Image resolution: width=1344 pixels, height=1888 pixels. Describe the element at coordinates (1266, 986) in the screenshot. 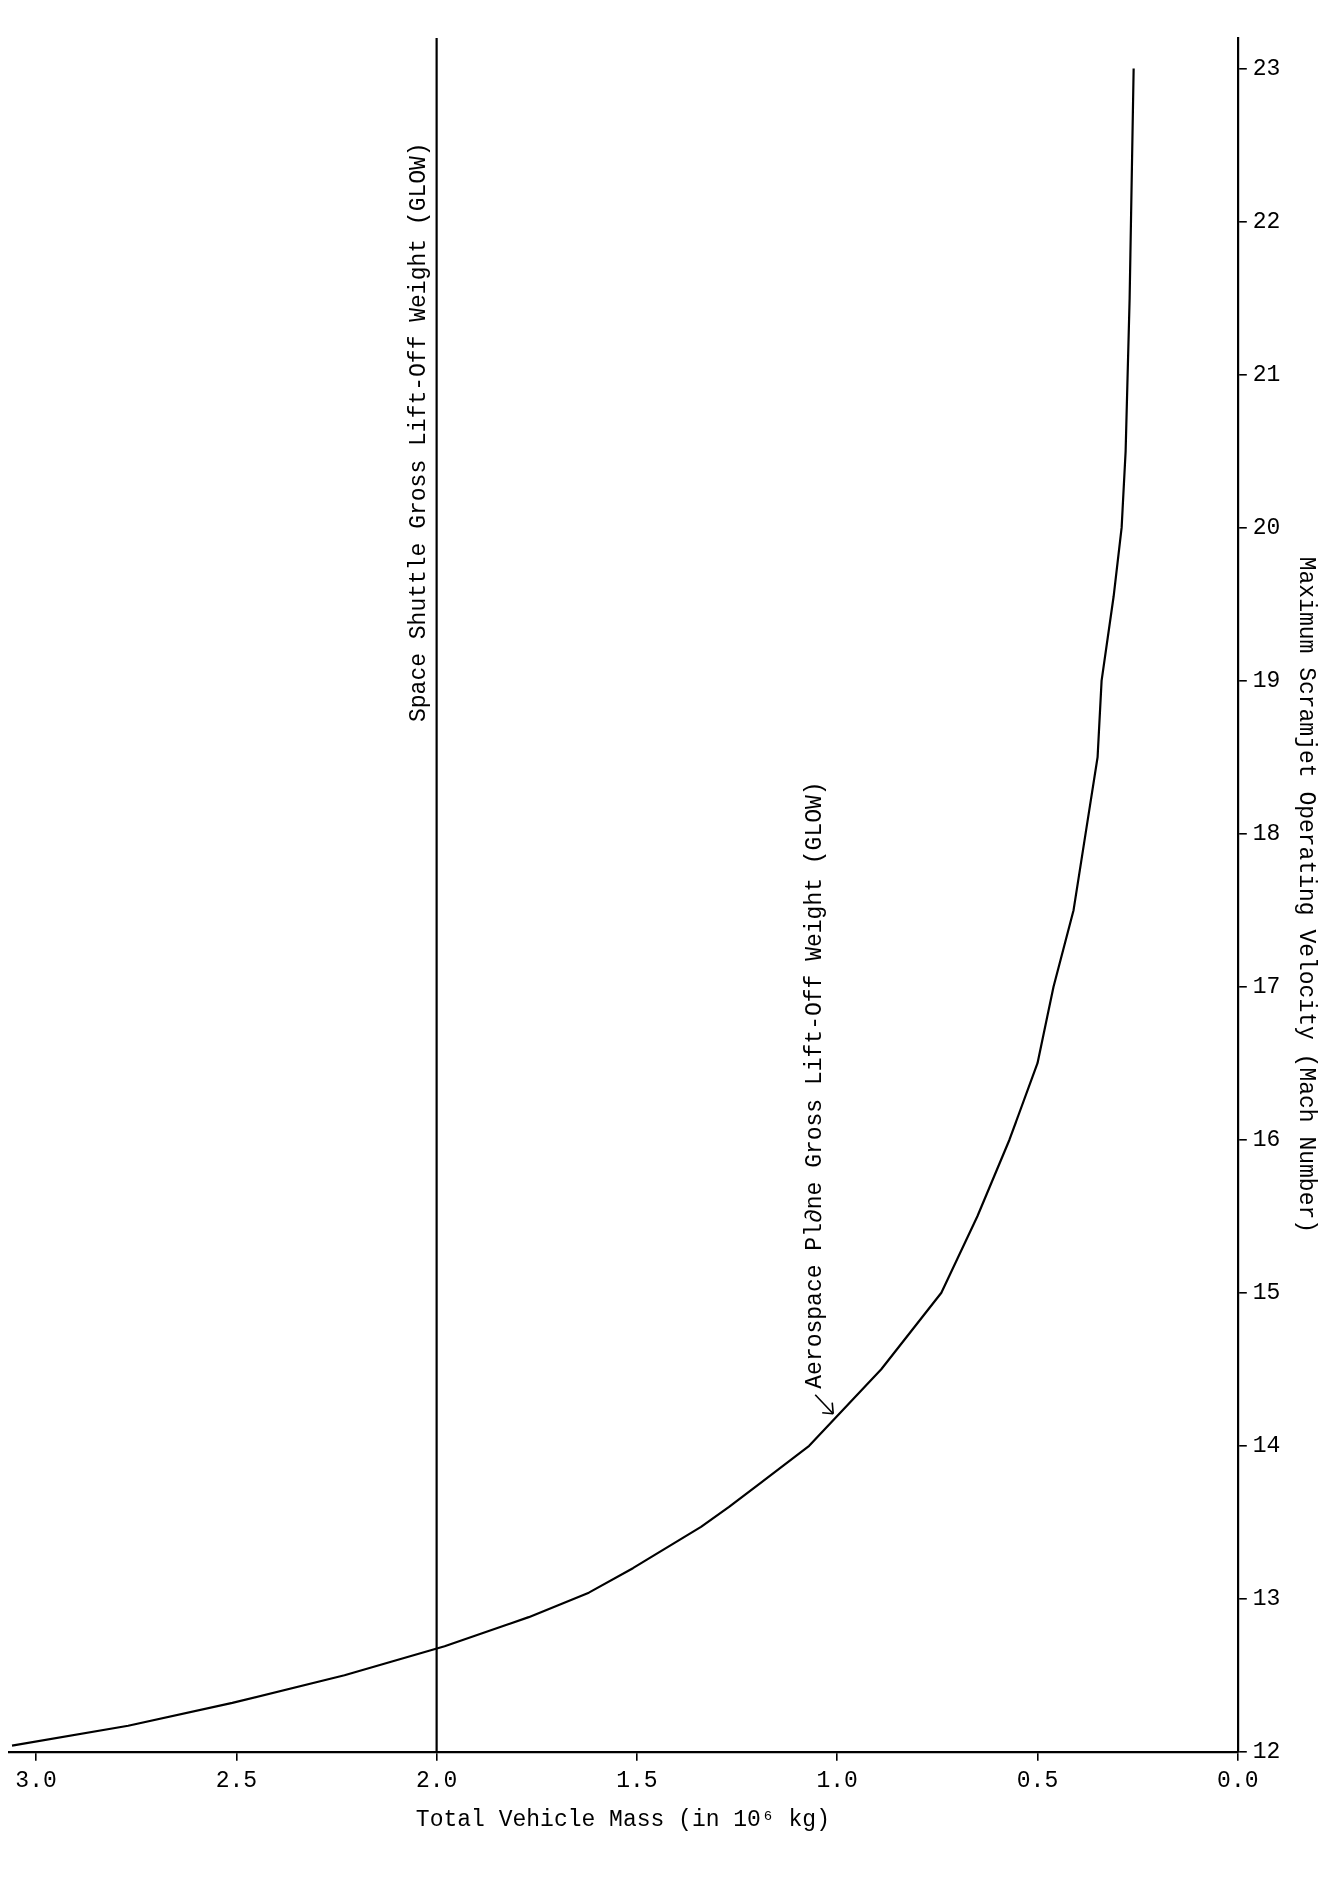

I see `y-tick-label: 17` at that location.